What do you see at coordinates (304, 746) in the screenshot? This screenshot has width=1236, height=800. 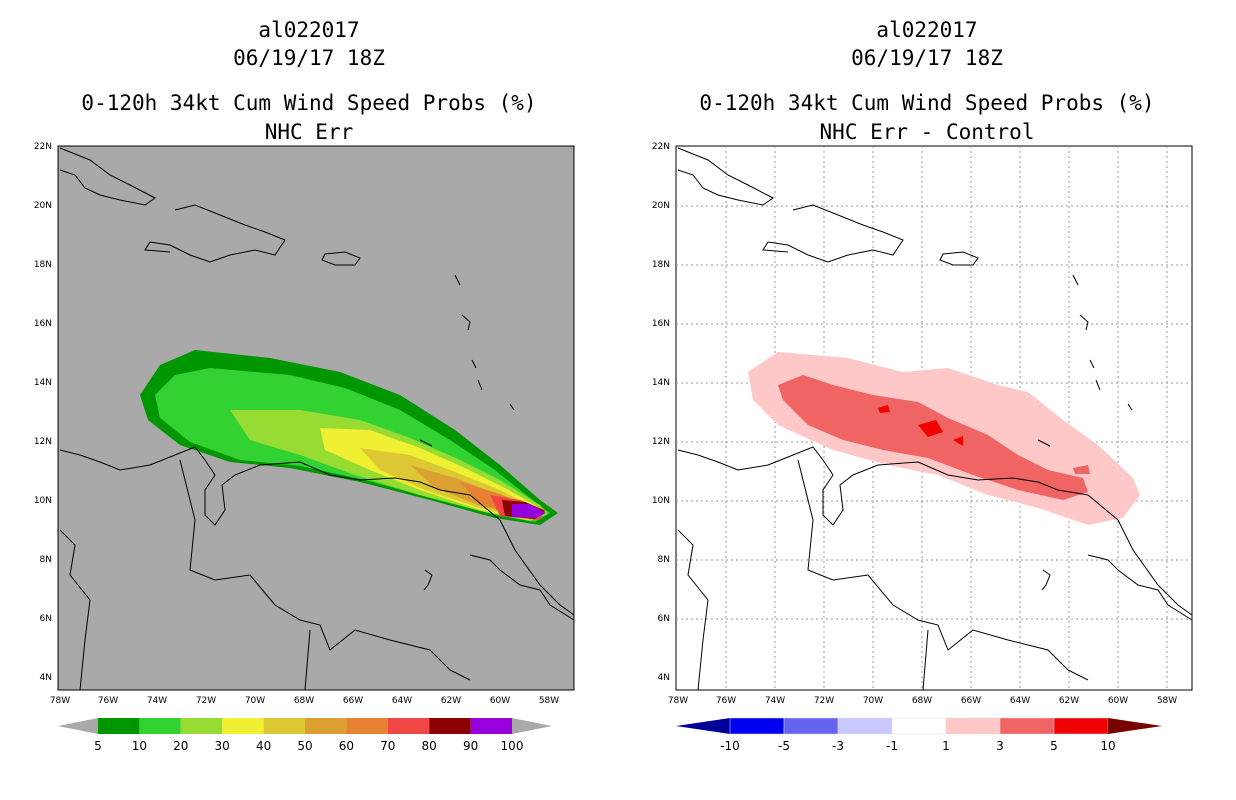 I see `colorbar-label: 50` at bounding box center [304, 746].